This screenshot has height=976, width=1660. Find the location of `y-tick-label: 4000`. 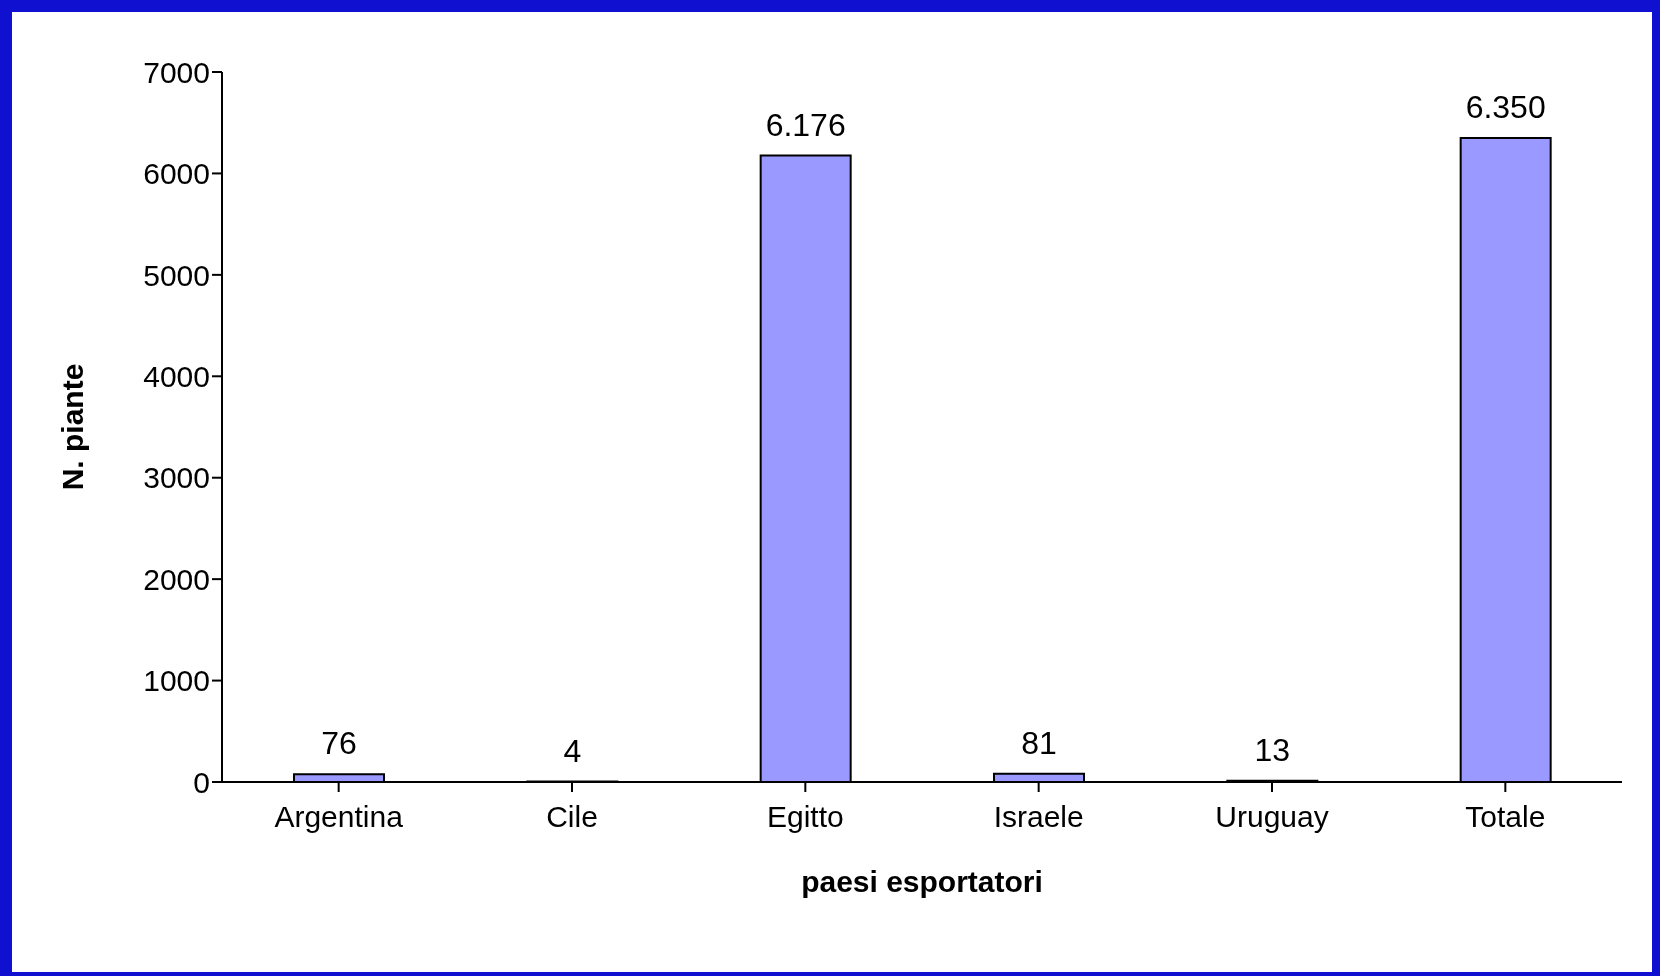

y-tick-label: 4000 is located at coordinates (176, 376).